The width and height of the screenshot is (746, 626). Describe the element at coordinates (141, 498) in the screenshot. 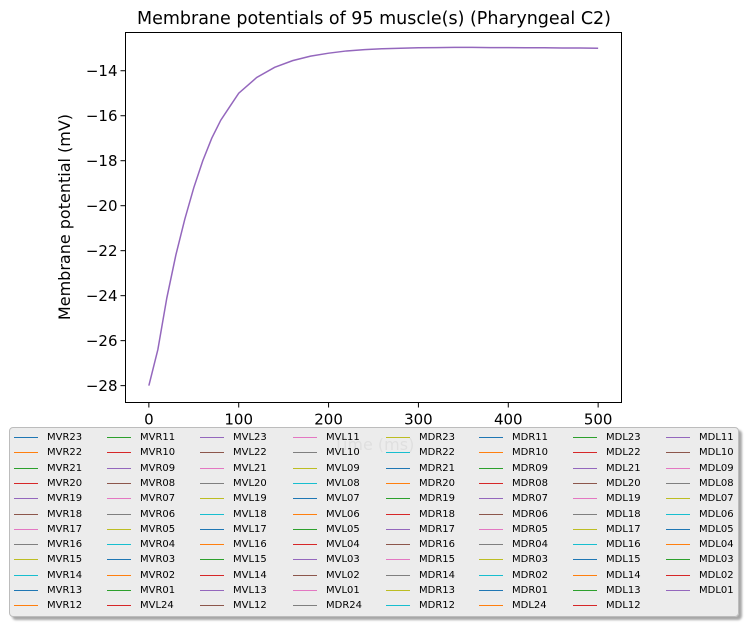

I see `legend-entry: MVR07` at that location.